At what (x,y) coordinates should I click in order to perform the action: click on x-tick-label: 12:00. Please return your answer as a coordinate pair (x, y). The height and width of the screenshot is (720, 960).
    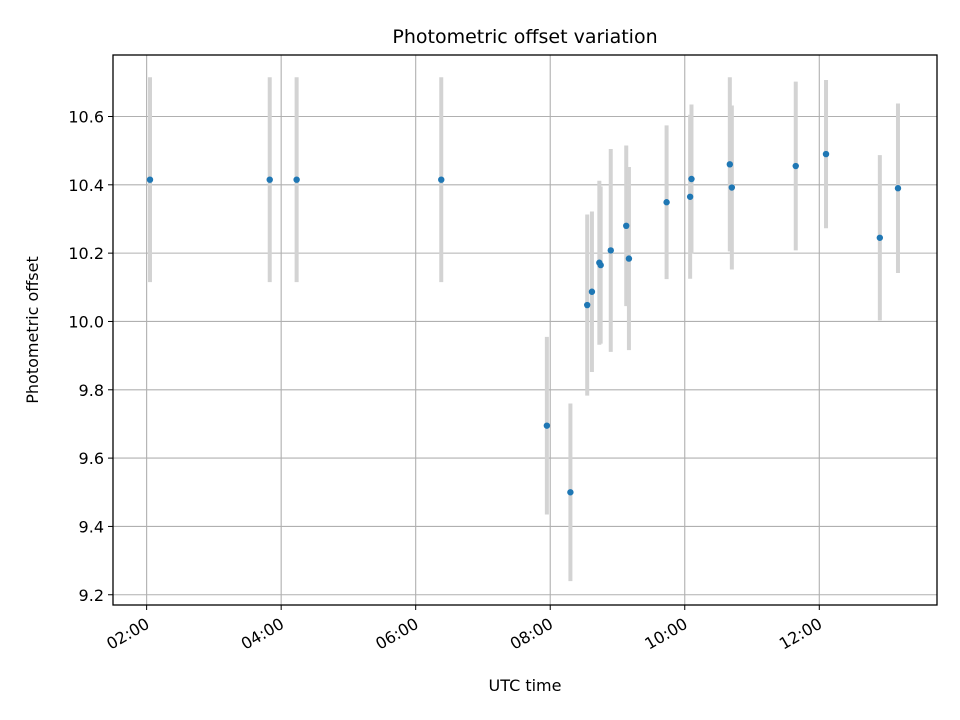
    Looking at the image, I should click on (800, 634).